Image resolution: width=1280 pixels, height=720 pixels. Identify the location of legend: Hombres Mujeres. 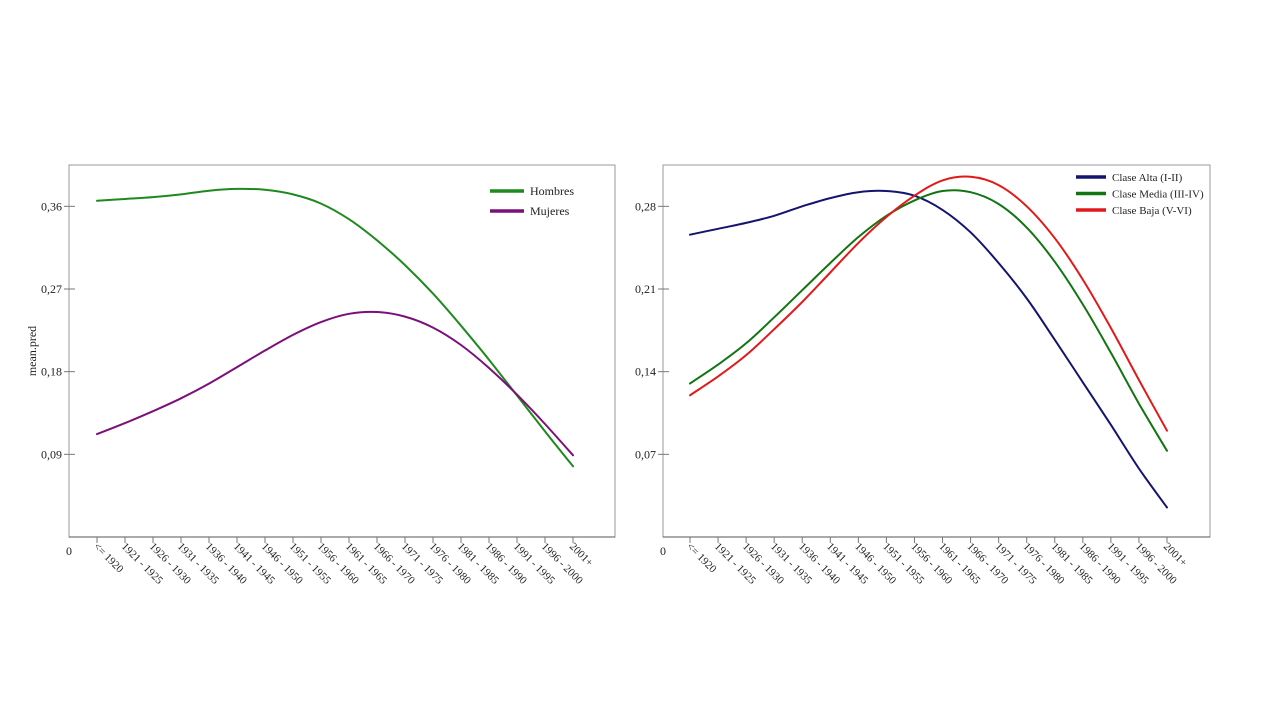
(532, 201).